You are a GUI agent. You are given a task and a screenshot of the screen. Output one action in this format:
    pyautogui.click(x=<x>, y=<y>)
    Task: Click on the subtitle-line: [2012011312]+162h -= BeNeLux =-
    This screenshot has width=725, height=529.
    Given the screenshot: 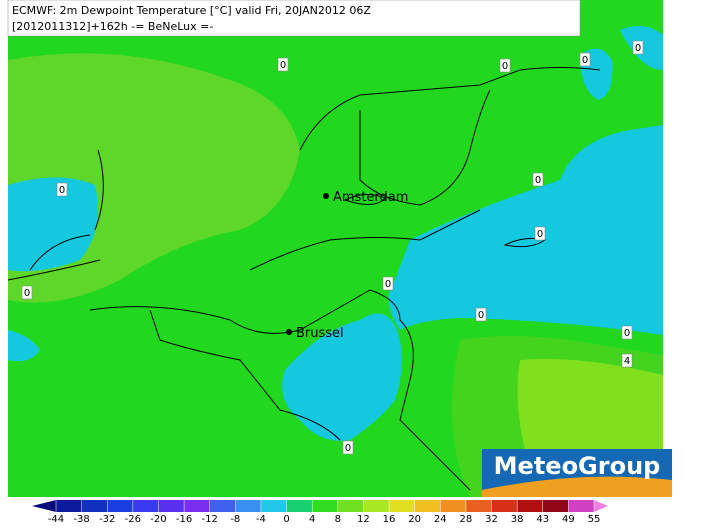 What is the action you would take?
    pyautogui.click(x=112, y=26)
    